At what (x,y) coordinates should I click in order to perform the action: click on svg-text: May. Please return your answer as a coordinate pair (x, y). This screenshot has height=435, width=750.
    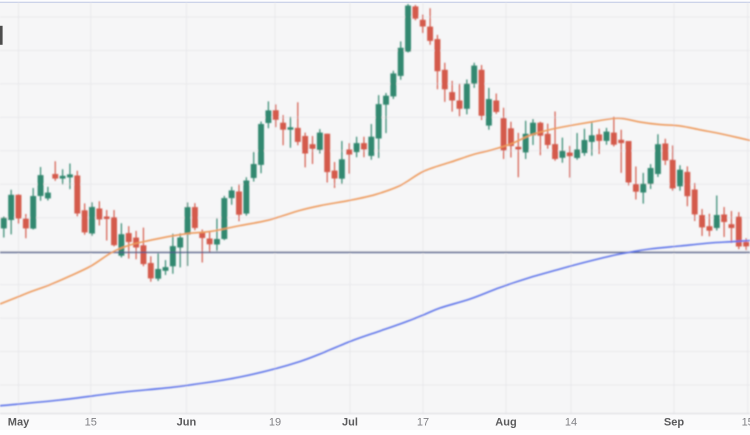
    Looking at the image, I should click on (19, 423).